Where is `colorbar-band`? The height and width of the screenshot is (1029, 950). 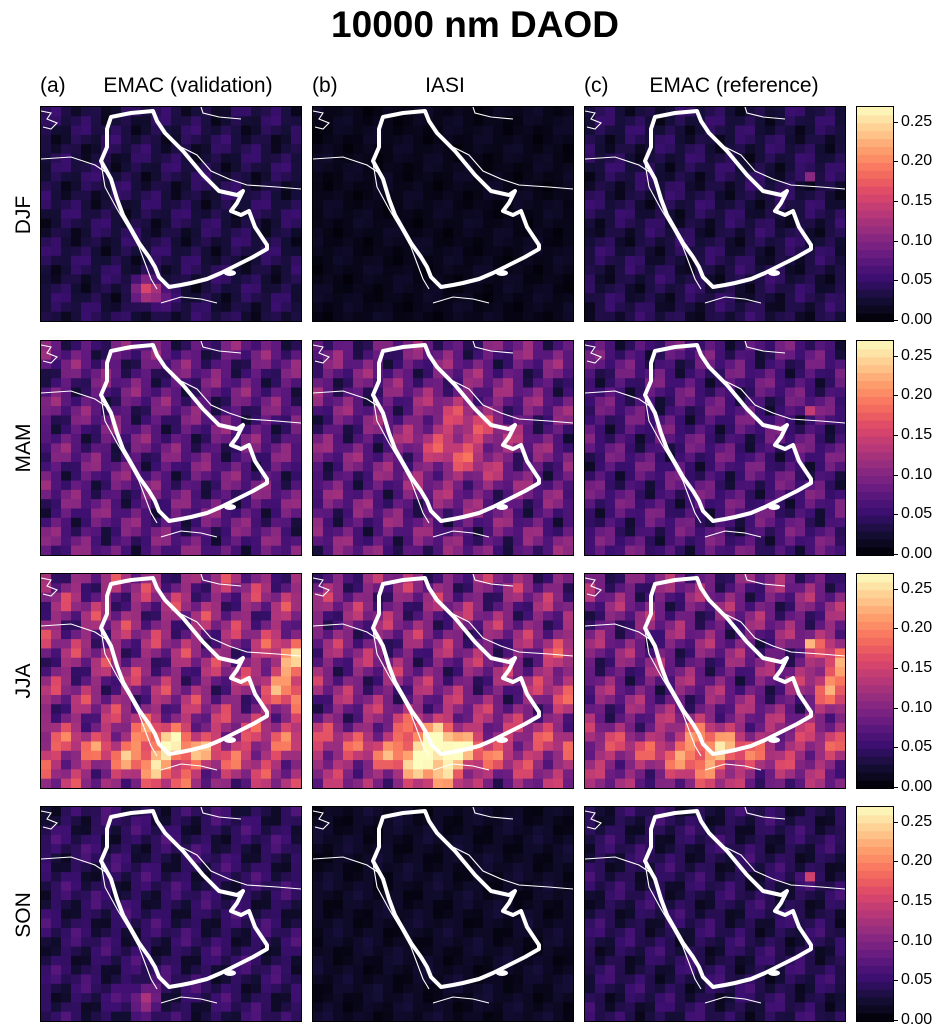 colorbar-band is located at coordinates (875, 174).